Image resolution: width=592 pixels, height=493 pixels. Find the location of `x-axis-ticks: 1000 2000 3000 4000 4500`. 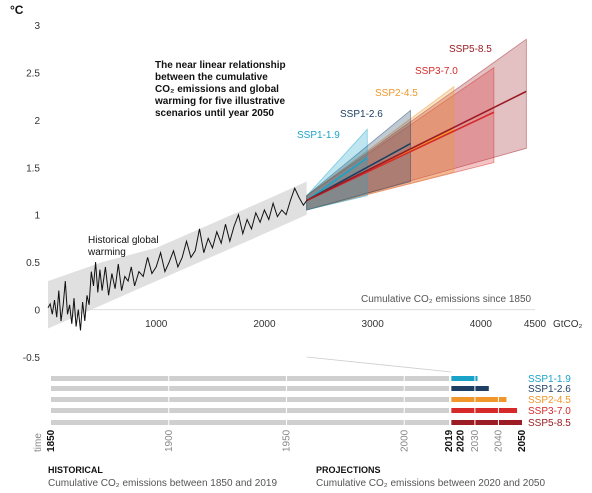

x-axis-ticks: 1000 2000 3000 4000 4500 is located at coordinates (345, 324).